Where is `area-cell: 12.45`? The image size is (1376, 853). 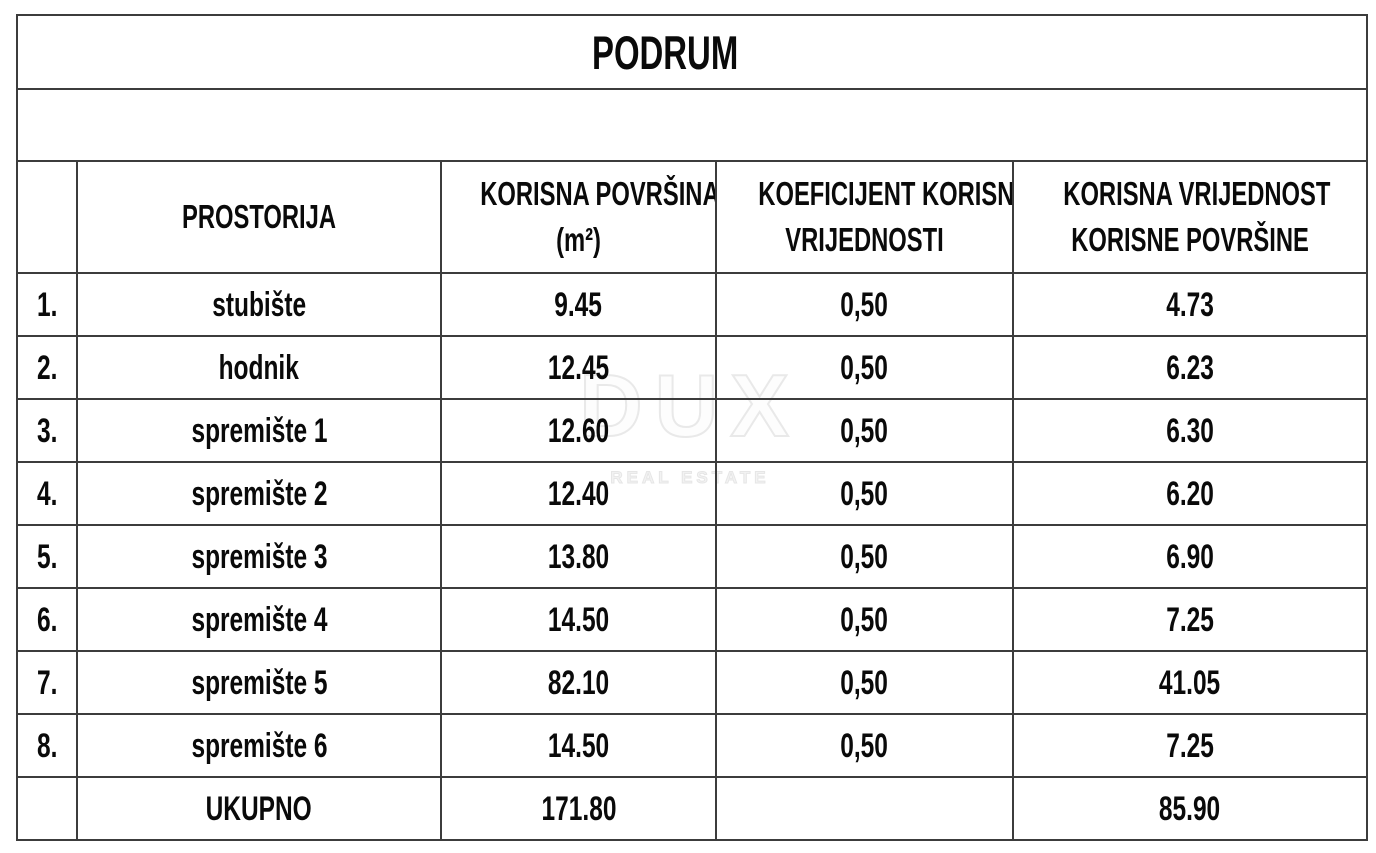 area-cell: 12.45 is located at coordinates (578, 367).